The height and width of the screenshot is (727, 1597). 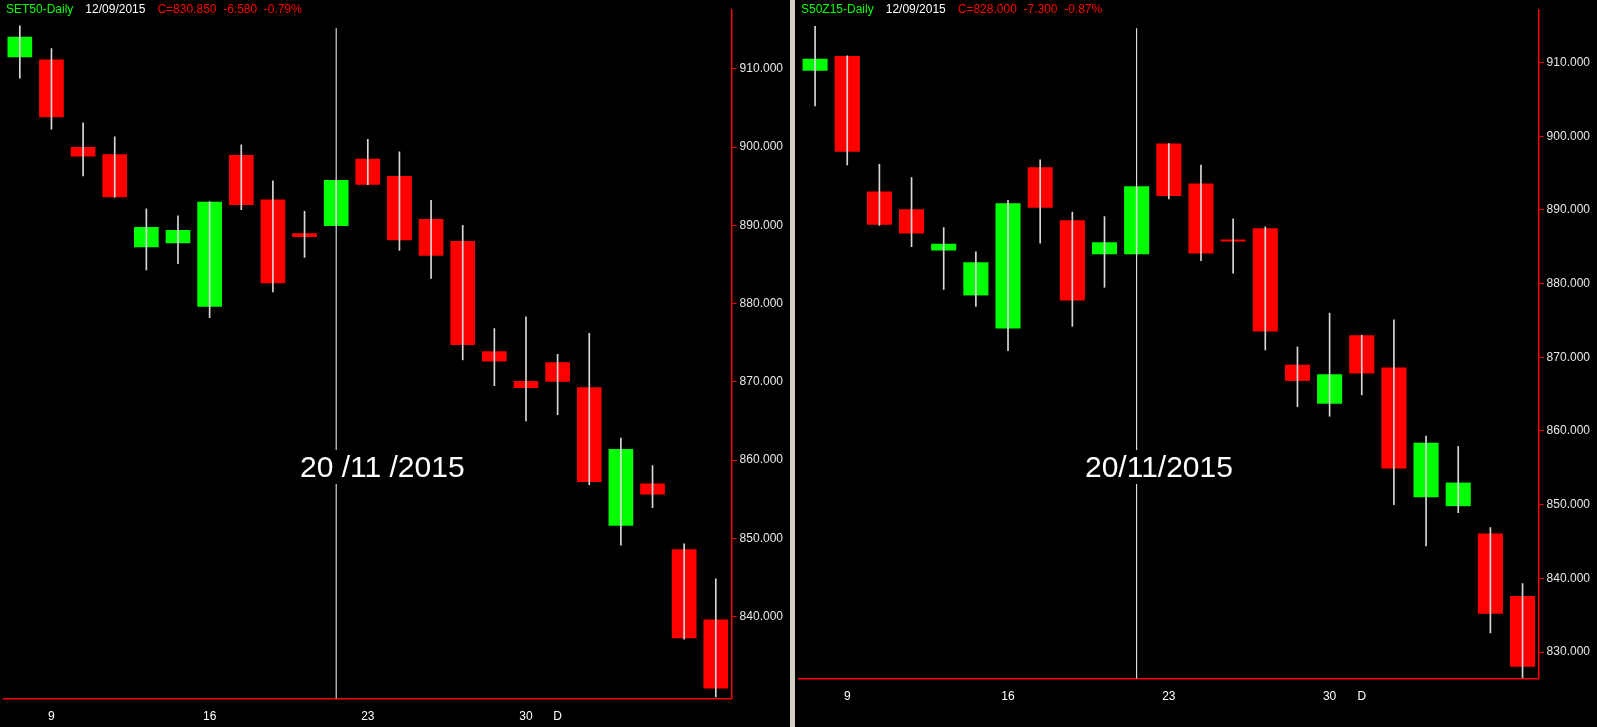 I want to click on annotation: C=830.850 -6.580 -0.79%, so click(x=229, y=9).